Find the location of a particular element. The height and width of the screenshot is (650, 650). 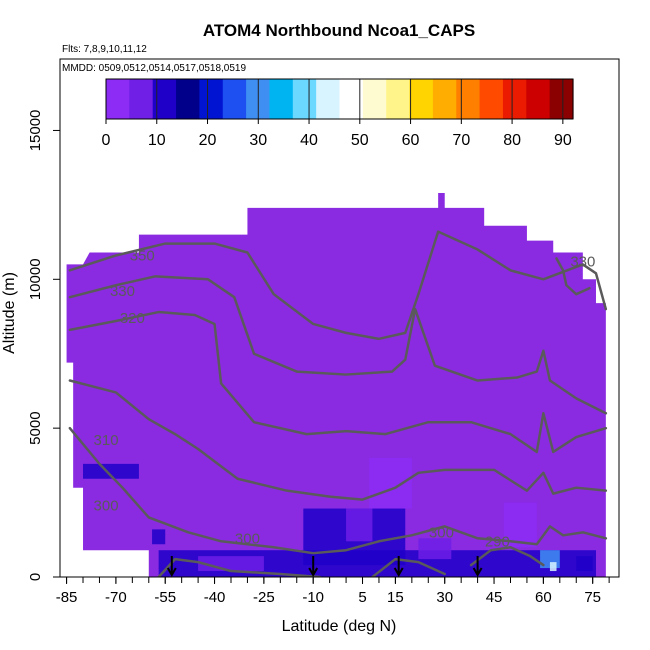

x-tick-label: 60 is located at coordinates (543, 597).